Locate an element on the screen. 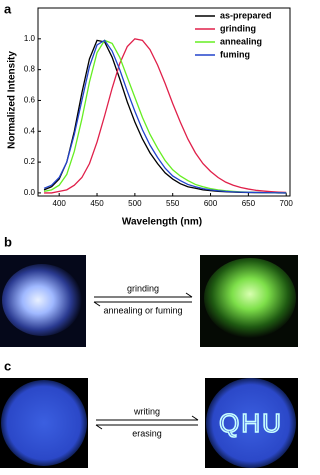 This screenshot has width=320, height=475. x-tick-label: 650 is located at coordinates (249, 203).